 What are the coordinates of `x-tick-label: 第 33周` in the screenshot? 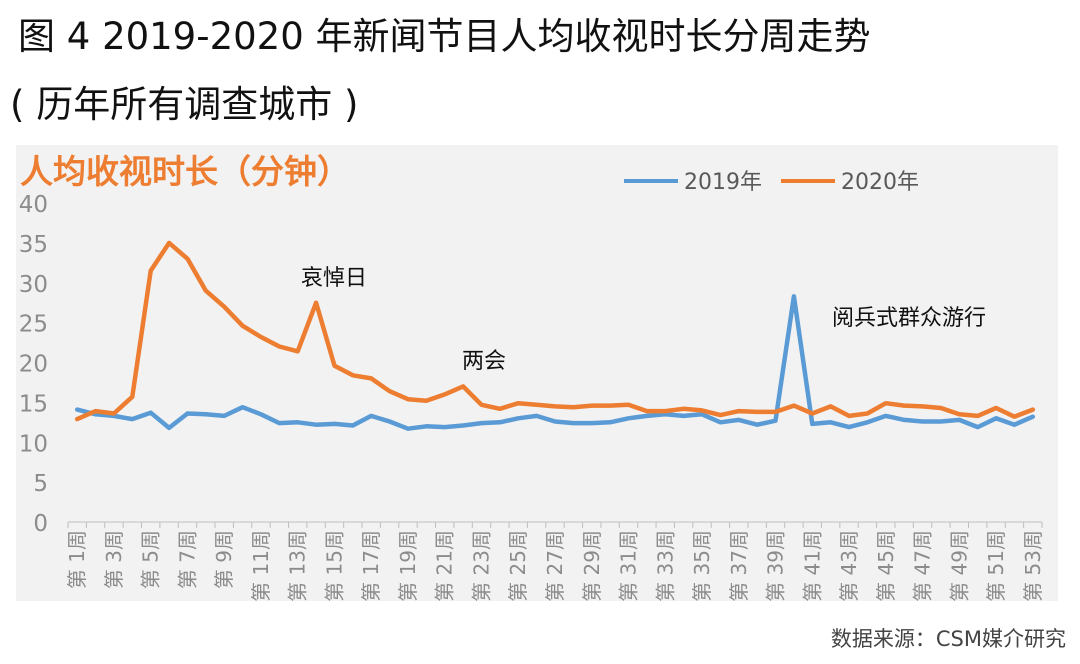 It's located at (665, 565).